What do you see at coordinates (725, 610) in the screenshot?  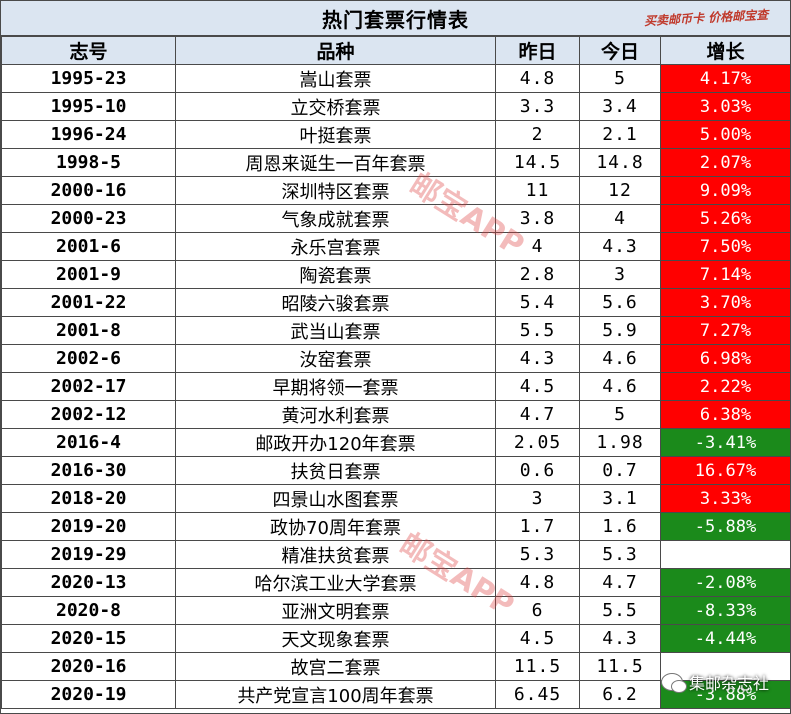 I see `change-cell: -8.33%` at bounding box center [725, 610].